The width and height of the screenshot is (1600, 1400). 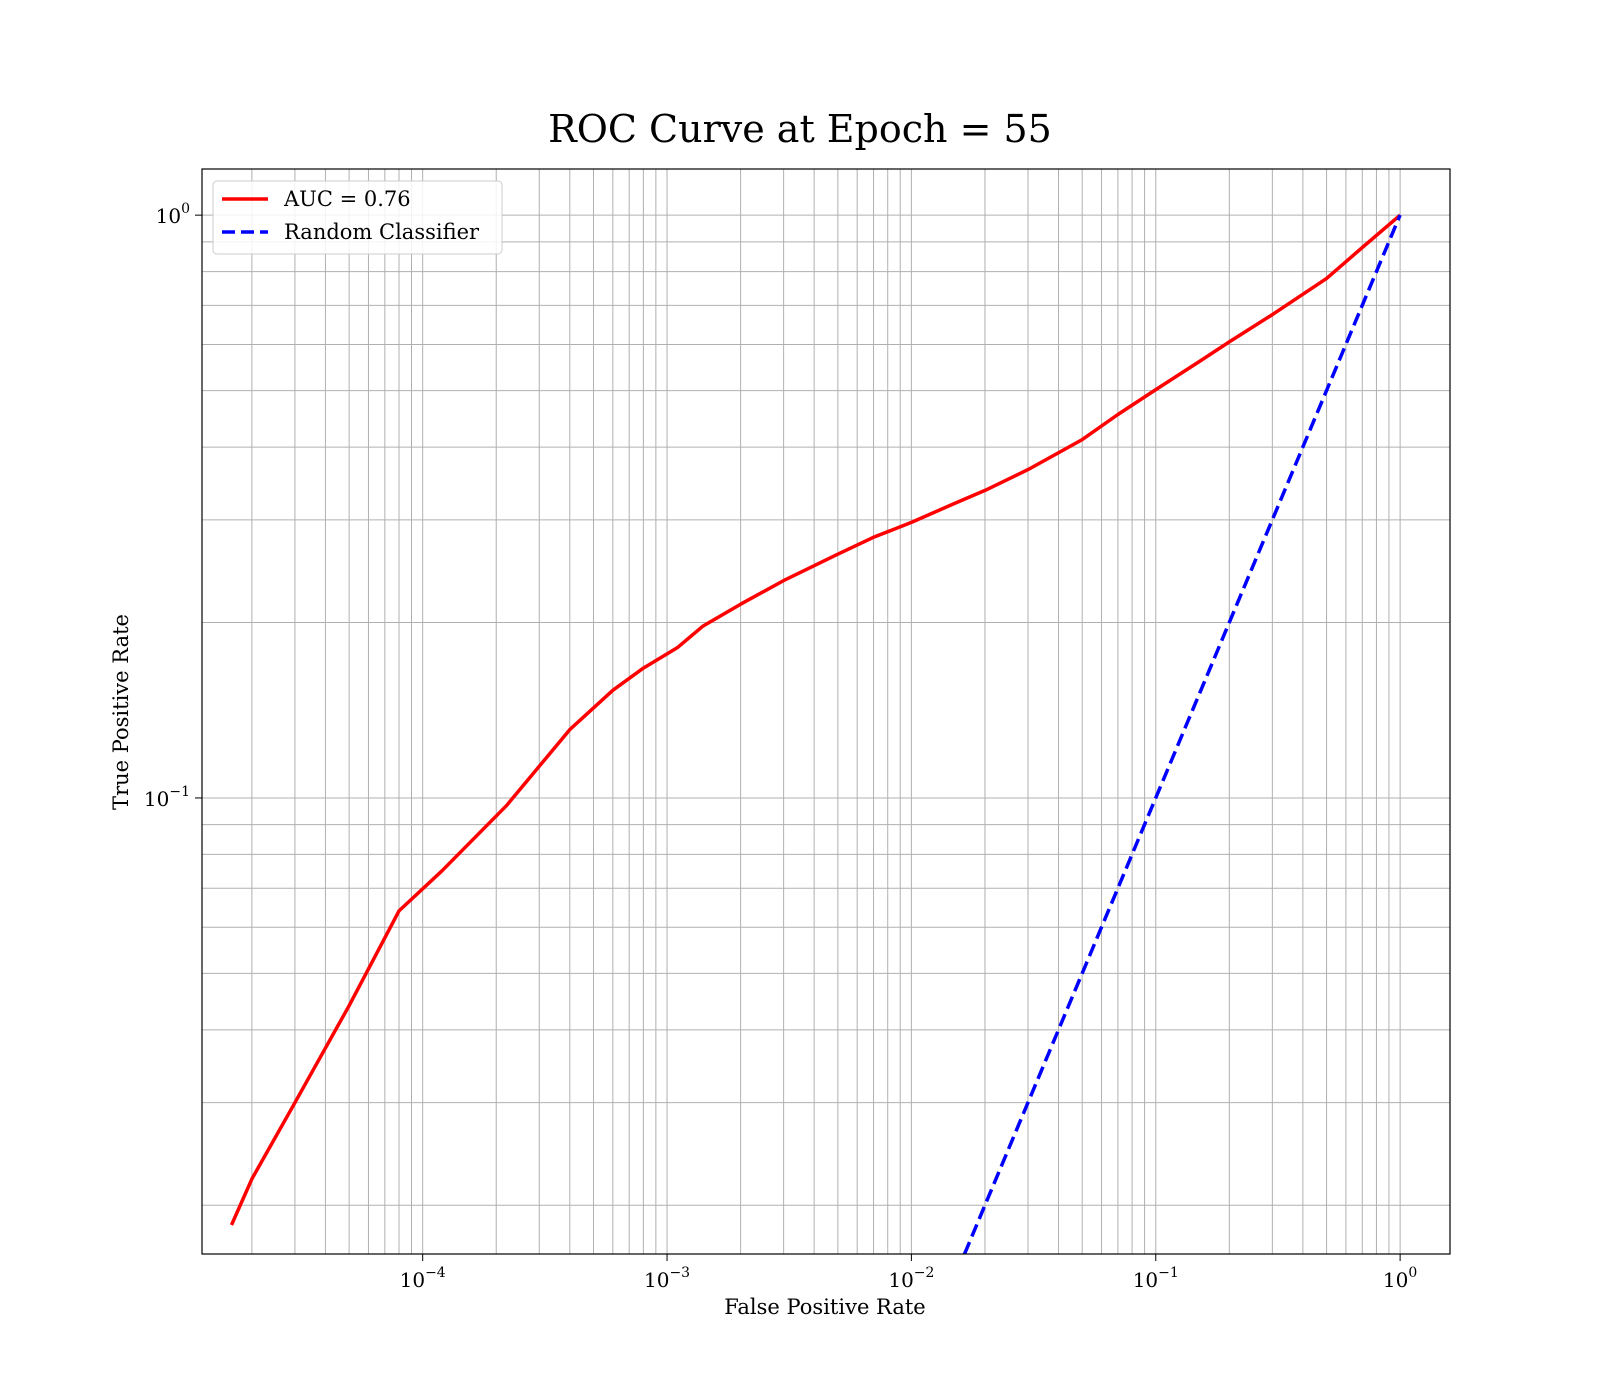 What do you see at coordinates (347, 199) in the screenshot?
I see `legend-label: AUC = 0.76` at bounding box center [347, 199].